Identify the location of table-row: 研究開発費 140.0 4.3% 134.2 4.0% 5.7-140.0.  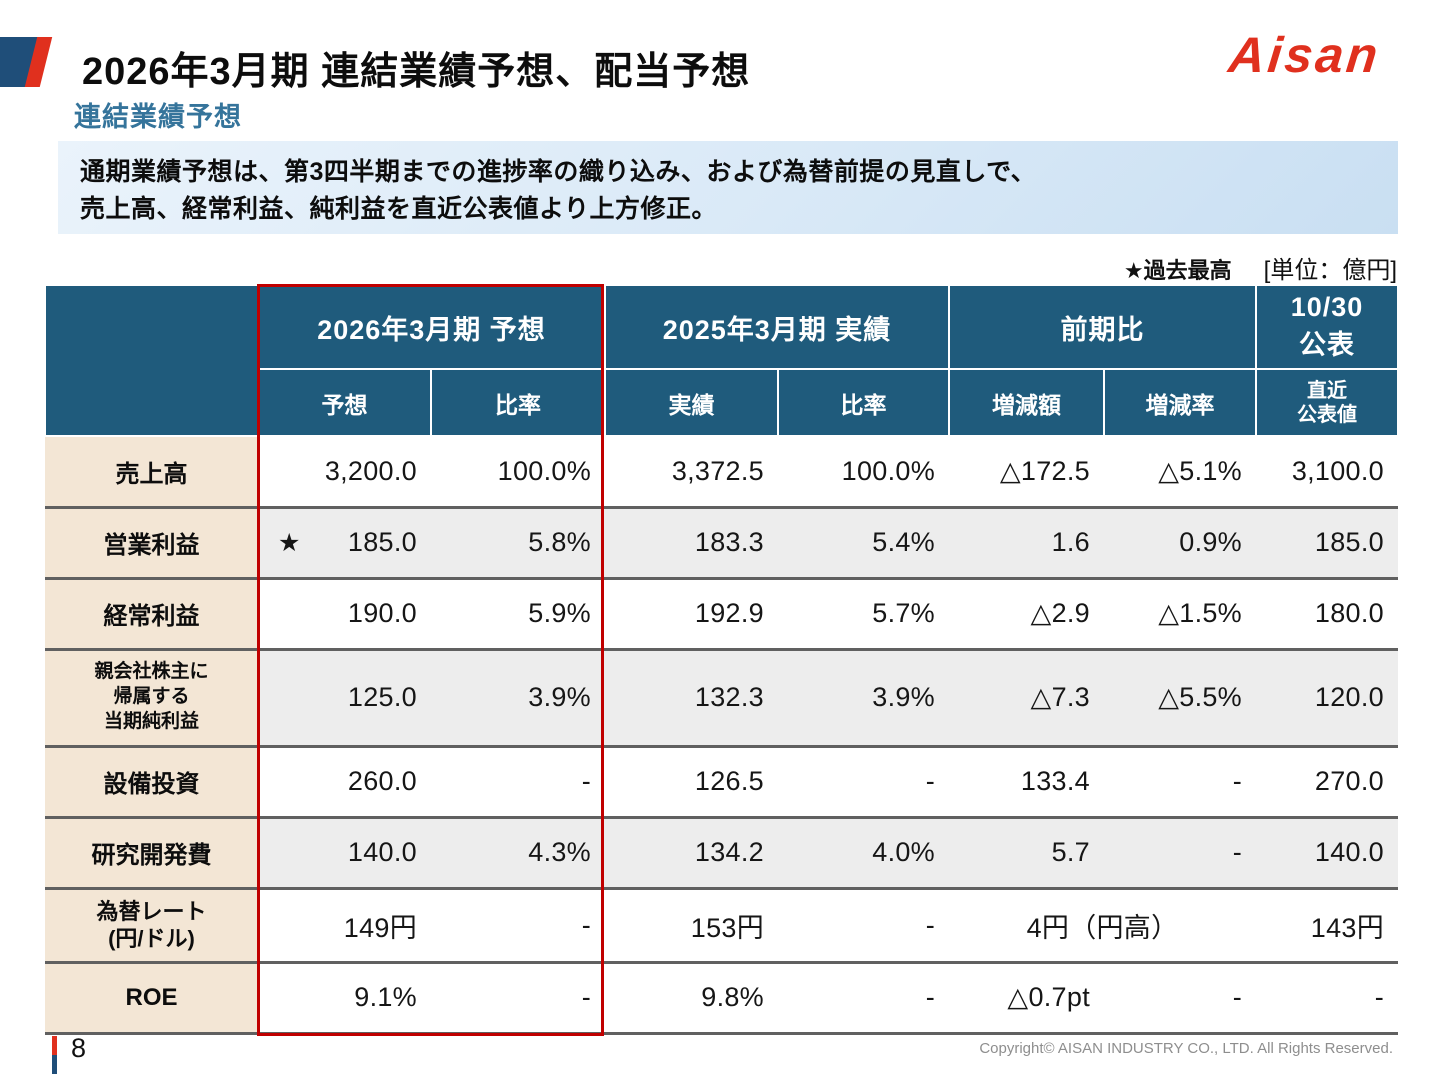
(721, 852).